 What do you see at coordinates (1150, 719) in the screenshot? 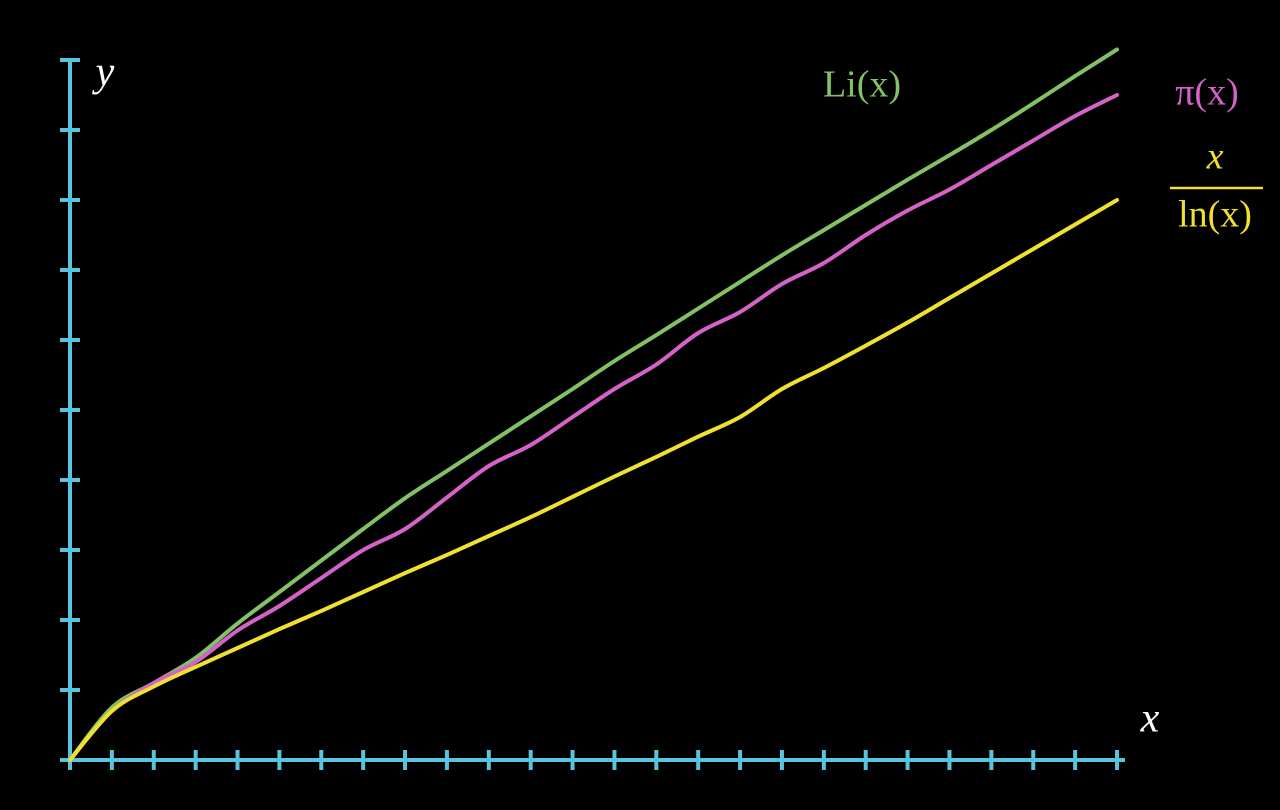
I see `x-axis-label: x` at bounding box center [1150, 719].